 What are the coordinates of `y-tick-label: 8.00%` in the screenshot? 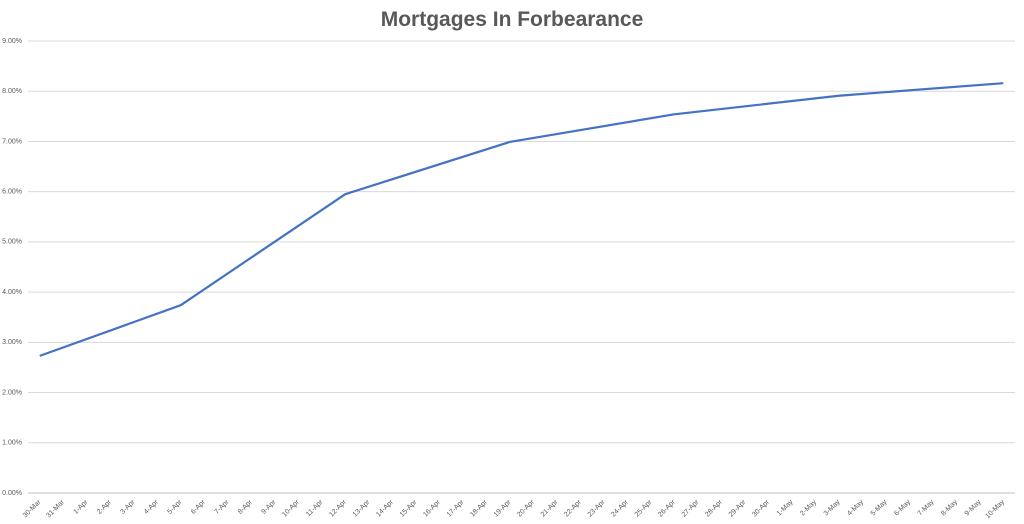 It's located at (12, 91).